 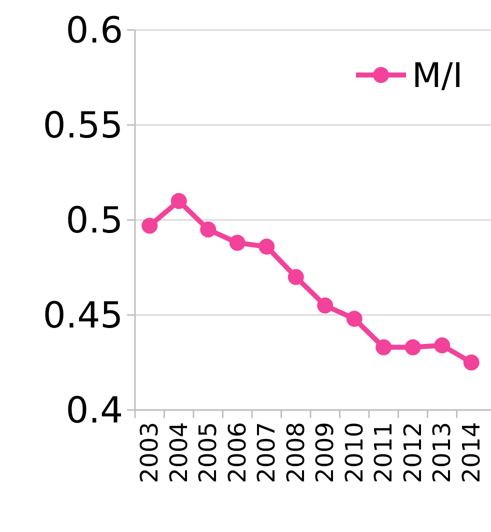 What do you see at coordinates (208, 453) in the screenshot?
I see `x-tick-label: 2005` at bounding box center [208, 453].